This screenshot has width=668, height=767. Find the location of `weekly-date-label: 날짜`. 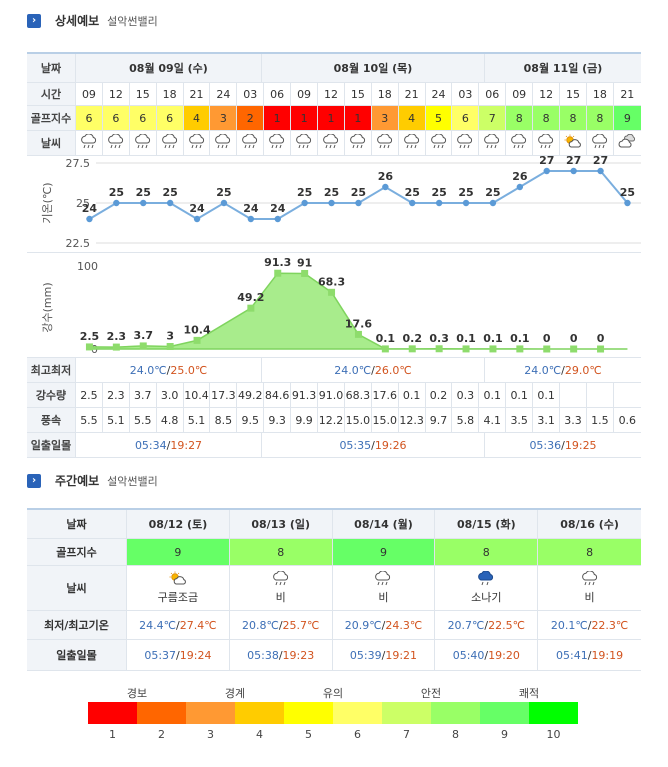

weekly-date-label: 날짜 is located at coordinates (77, 524).